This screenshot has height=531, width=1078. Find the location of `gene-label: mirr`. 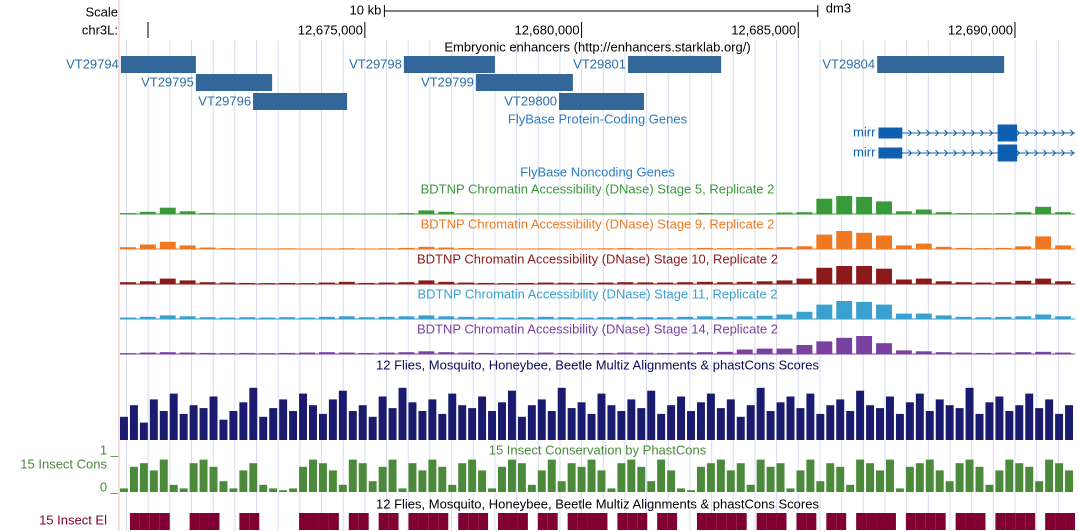

gene-label: mirr is located at coordinates (864, 131).